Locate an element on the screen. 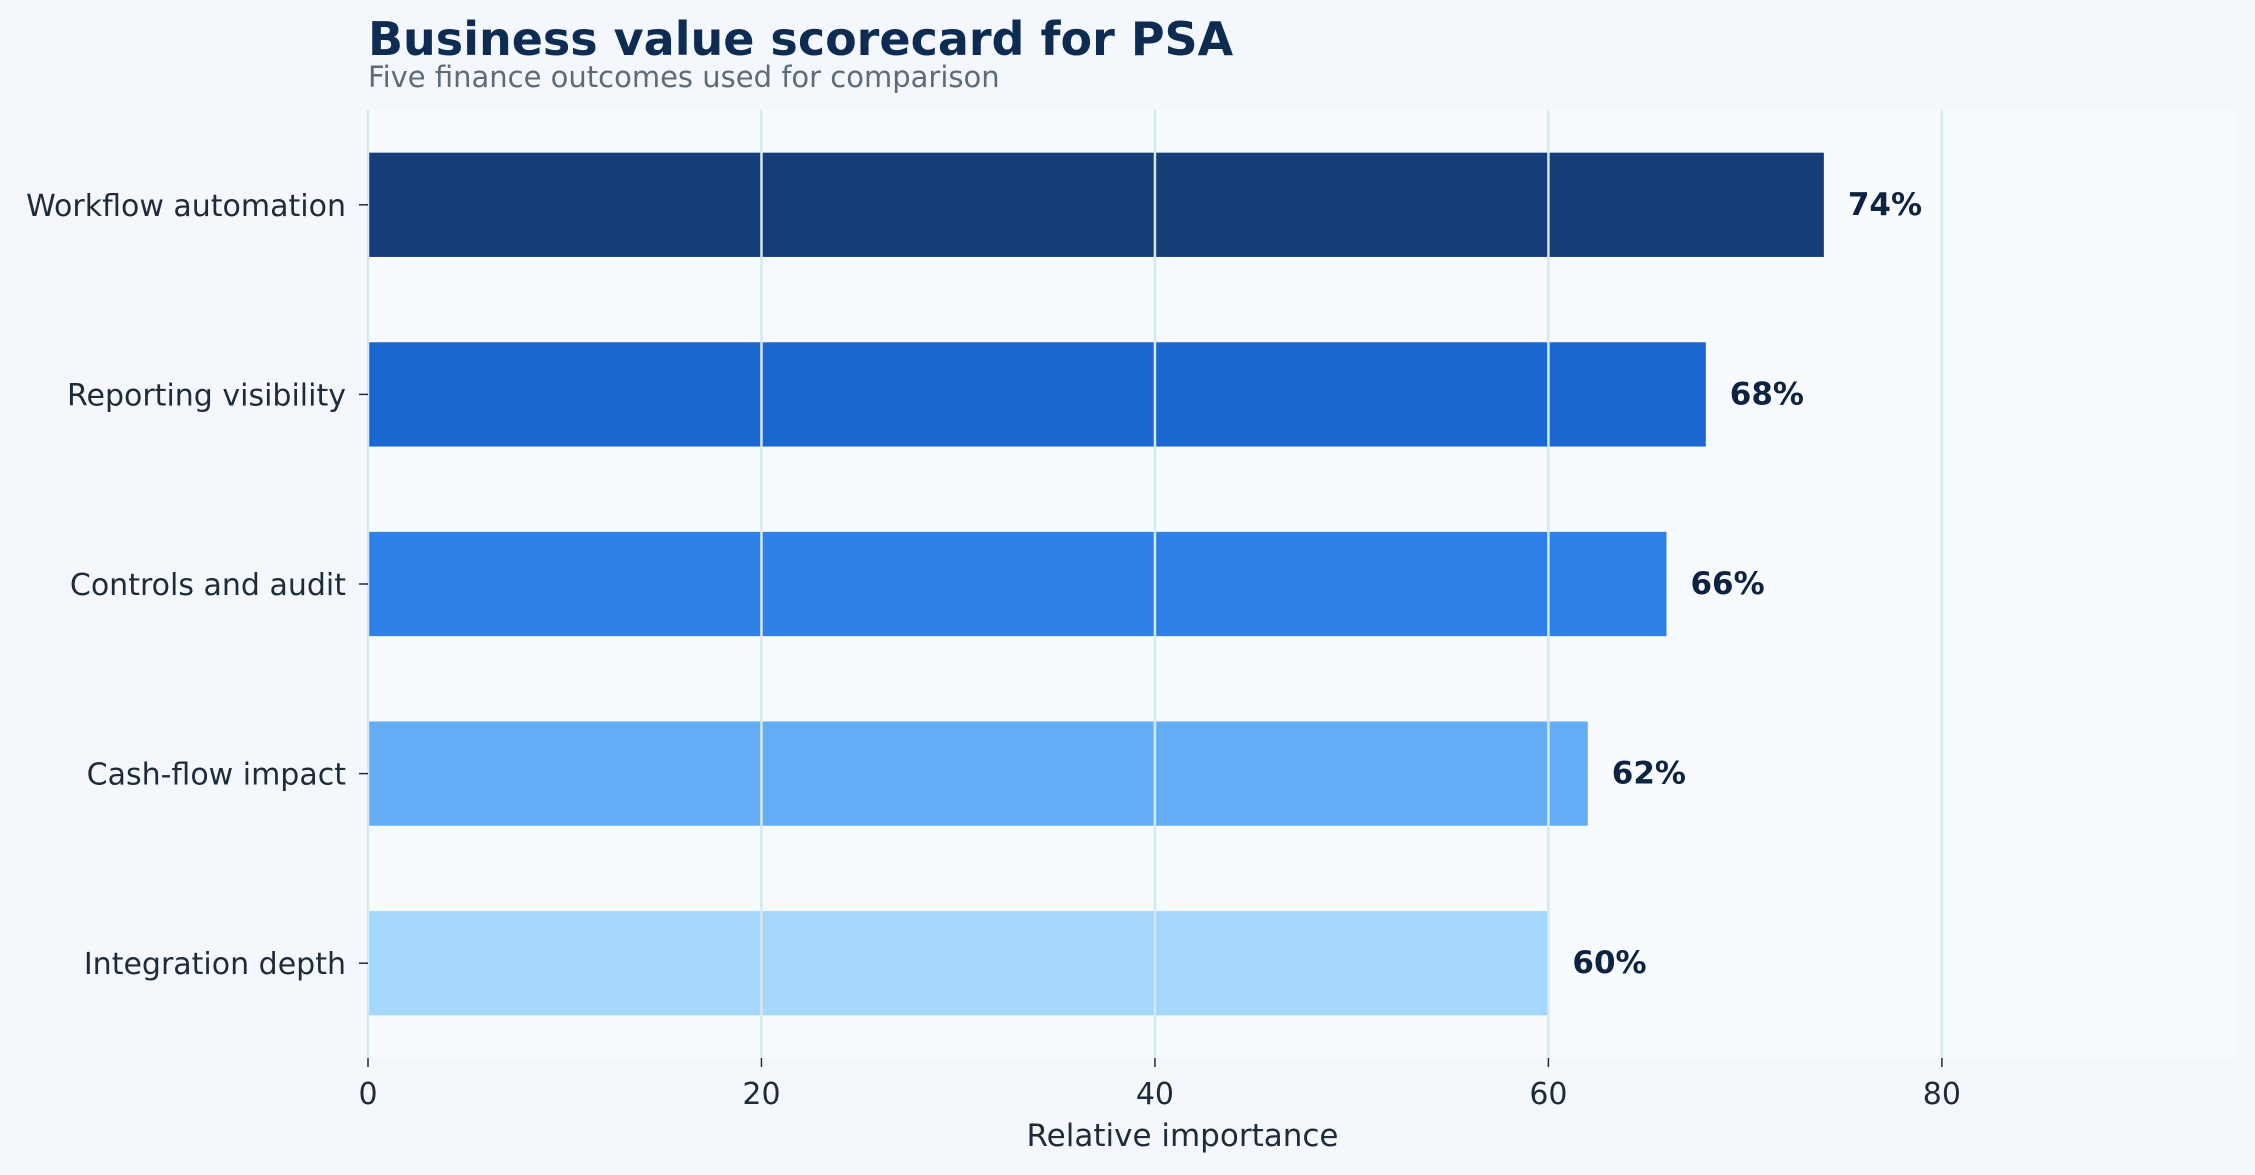 The width and height of the screenshot is (2255, 1175). category-label: Cash-flow impact is located at coordinates (217, 775).